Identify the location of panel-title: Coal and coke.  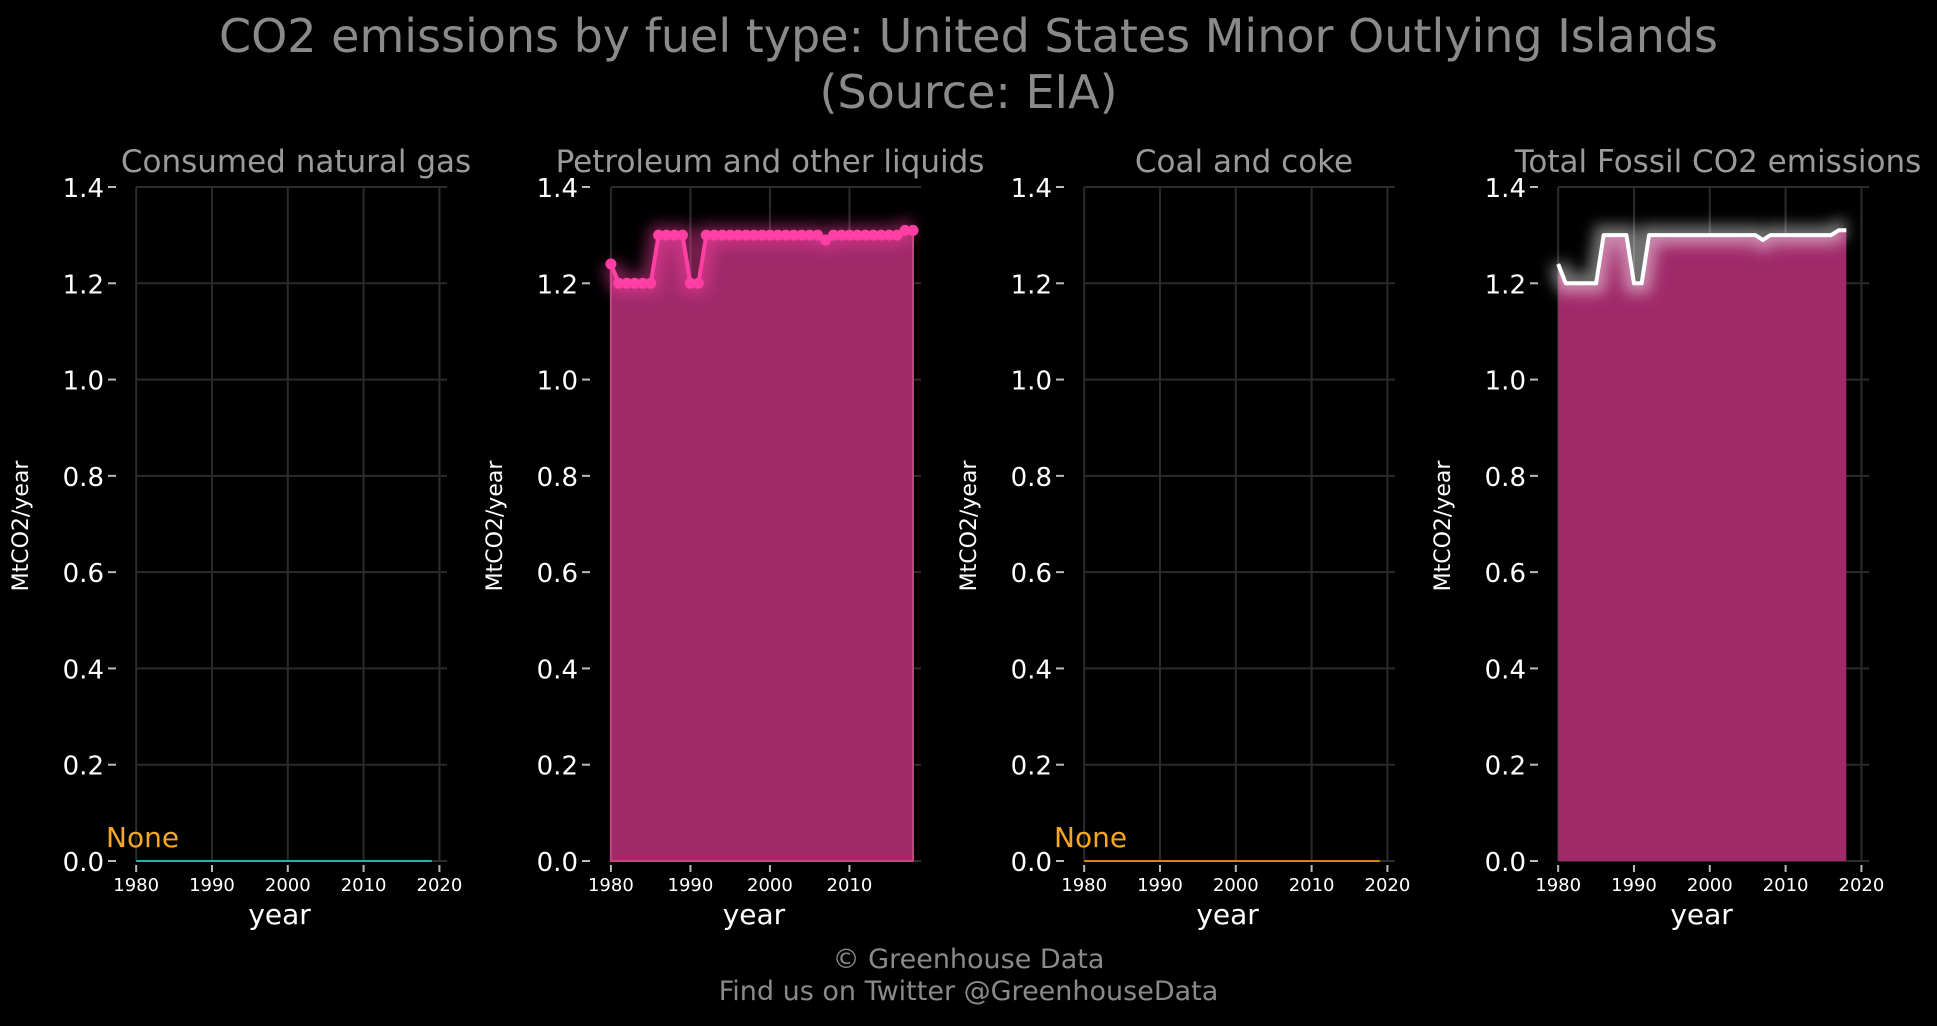
(1244, 162).